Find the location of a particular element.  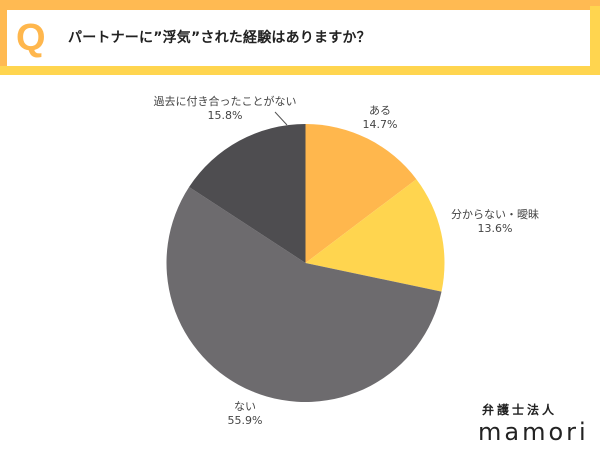

question-title: パートナーに”浮気”された経験はありますか？ is located at coordinates (219, 38).